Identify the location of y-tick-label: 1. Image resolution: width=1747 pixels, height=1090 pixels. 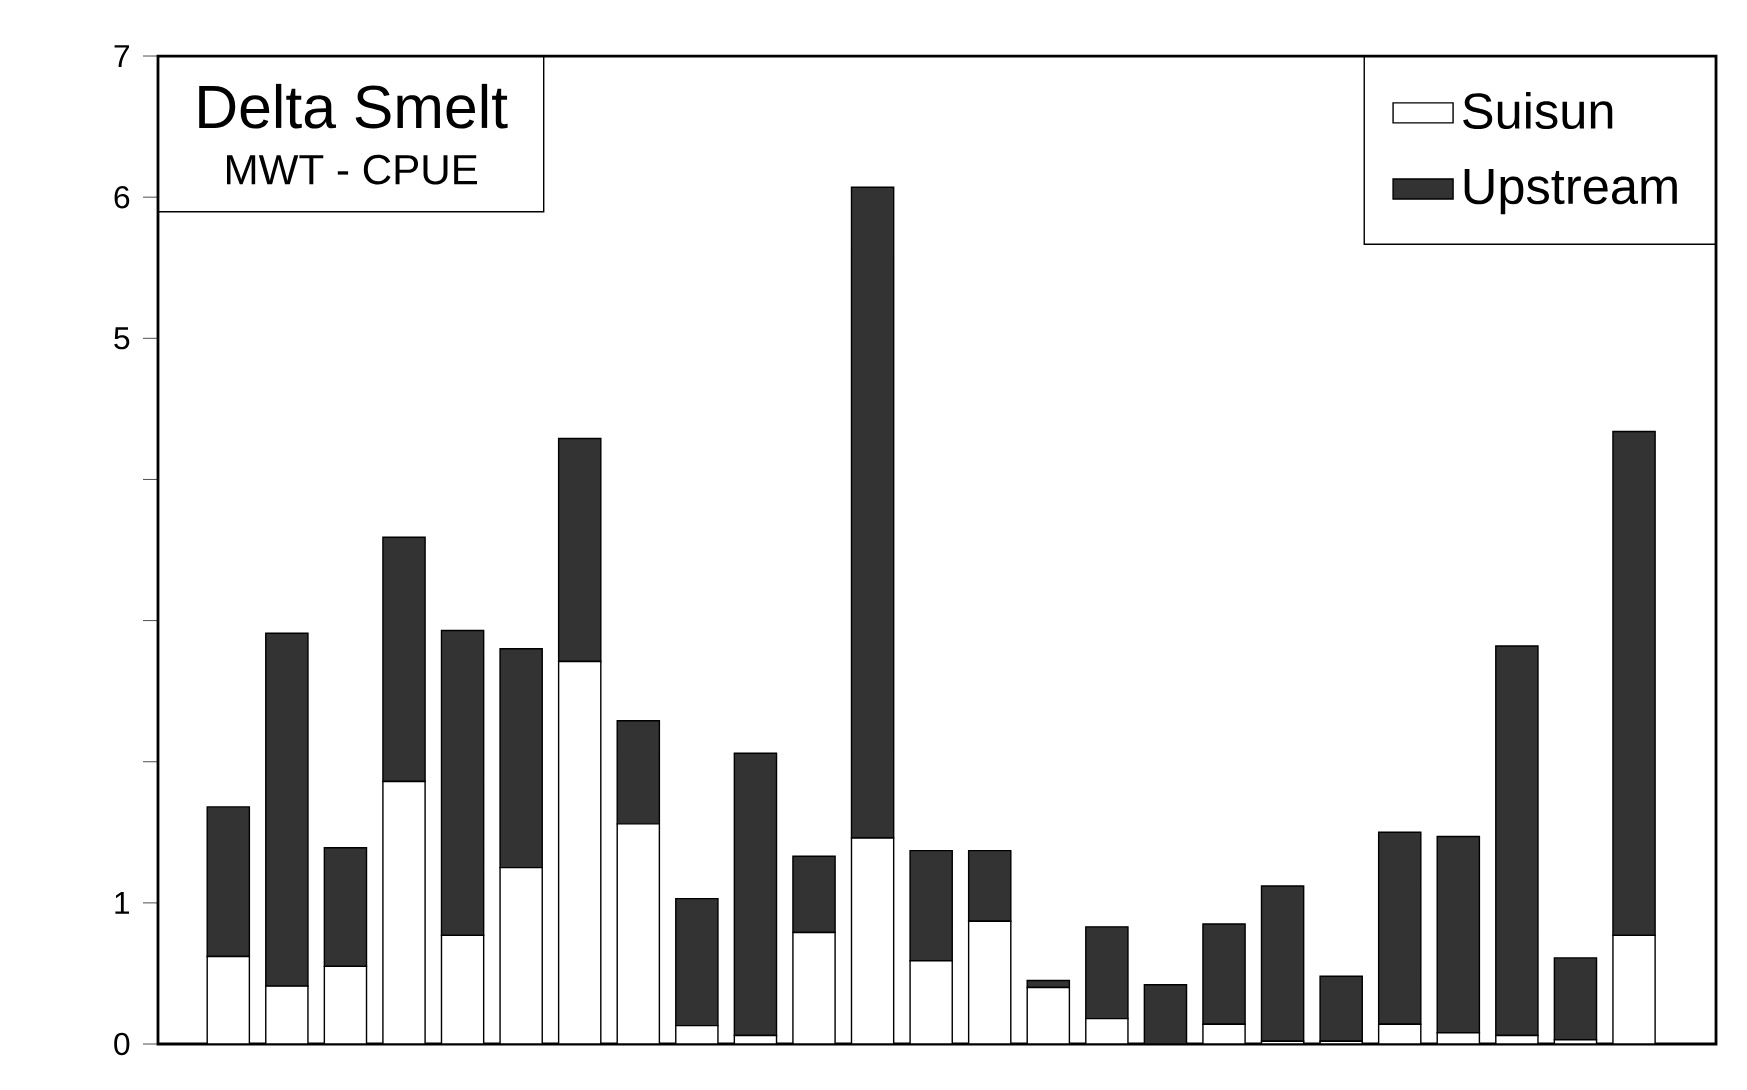
(122, 902).